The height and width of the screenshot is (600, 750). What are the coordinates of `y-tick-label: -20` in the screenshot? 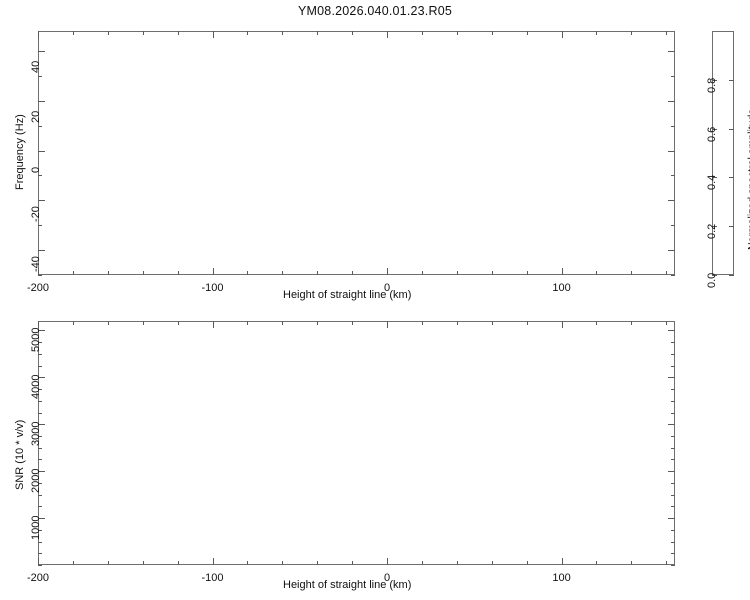 It's located at (36, 214).